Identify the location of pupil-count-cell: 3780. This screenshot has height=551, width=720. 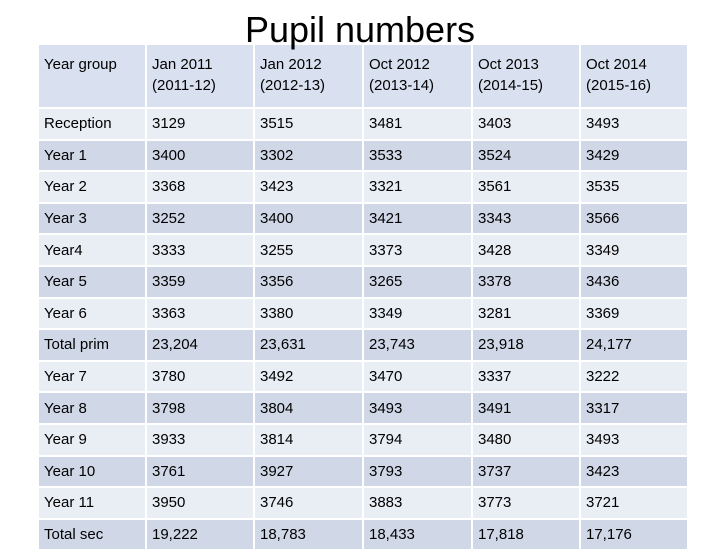
(200, 376).